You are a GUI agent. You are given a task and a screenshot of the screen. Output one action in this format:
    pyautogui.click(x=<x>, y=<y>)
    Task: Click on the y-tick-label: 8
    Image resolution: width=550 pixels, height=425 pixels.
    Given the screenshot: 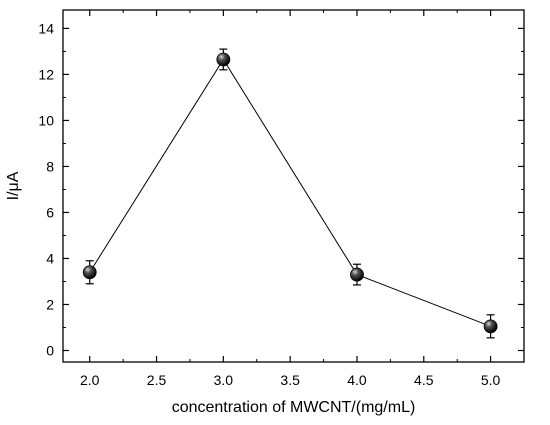 What is the action you would take?
    pyautogui.click(x=50, y=166)
    